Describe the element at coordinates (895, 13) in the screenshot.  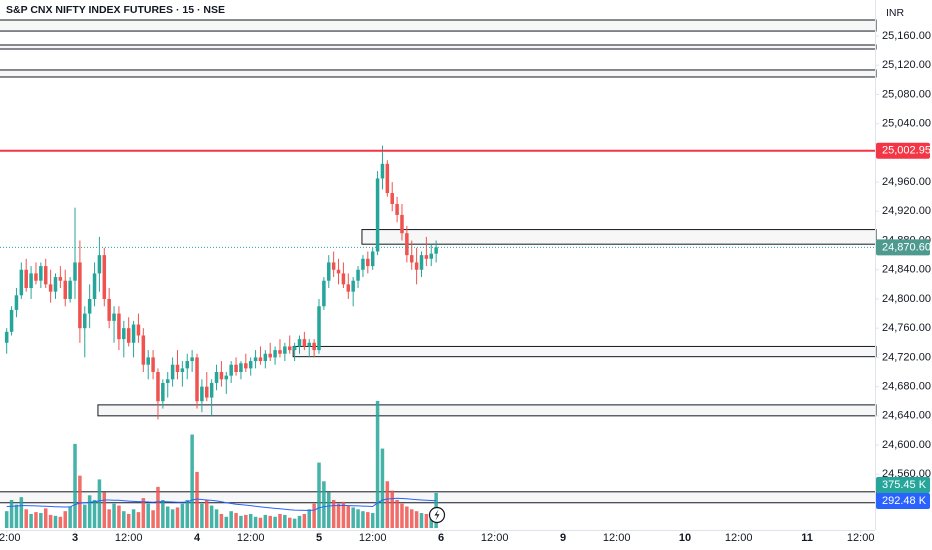
I see `currency: INR` at that location.